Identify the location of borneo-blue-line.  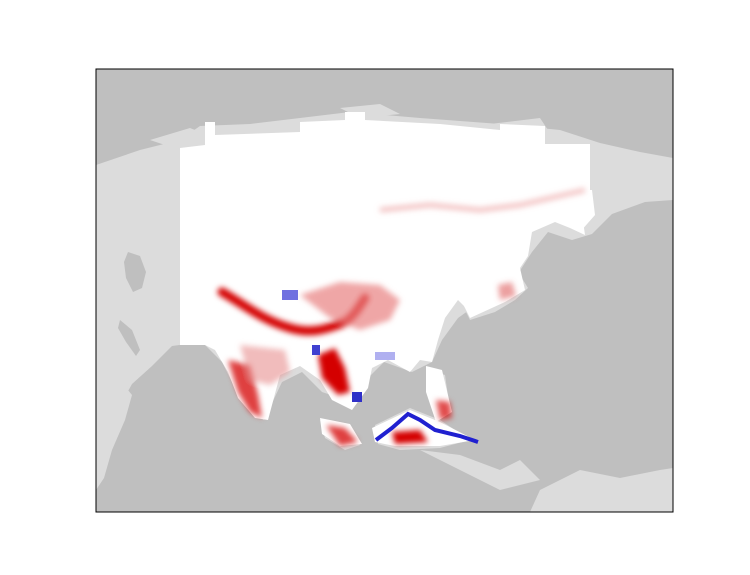
(426, 427).